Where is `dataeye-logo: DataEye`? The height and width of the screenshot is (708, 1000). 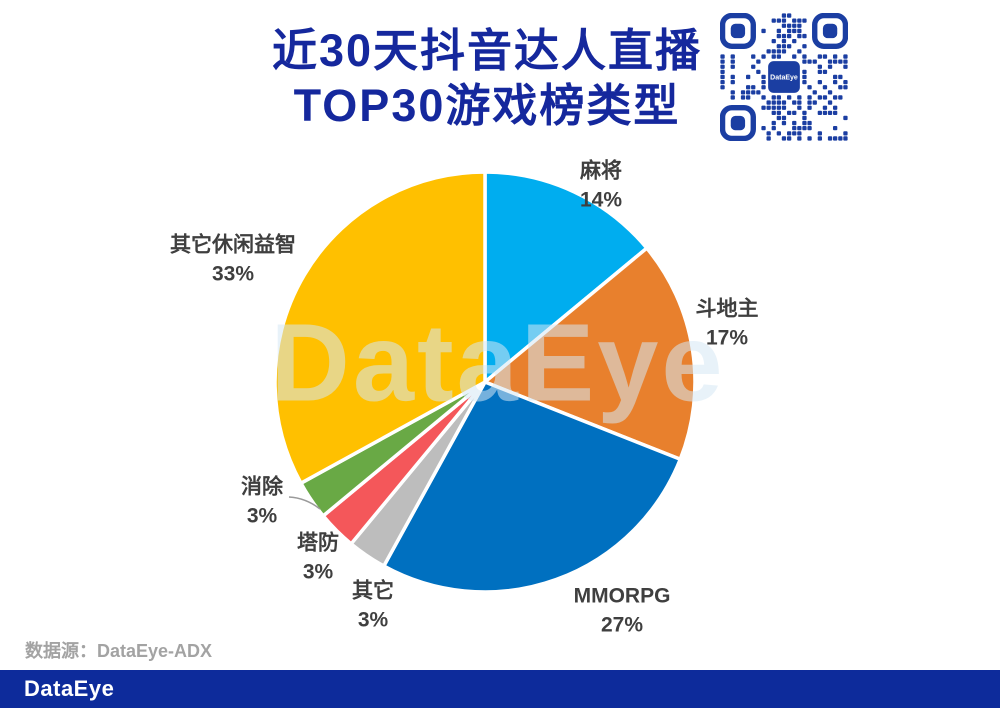 dataeye-logo: DataEye is located at coordinates (69, 688).